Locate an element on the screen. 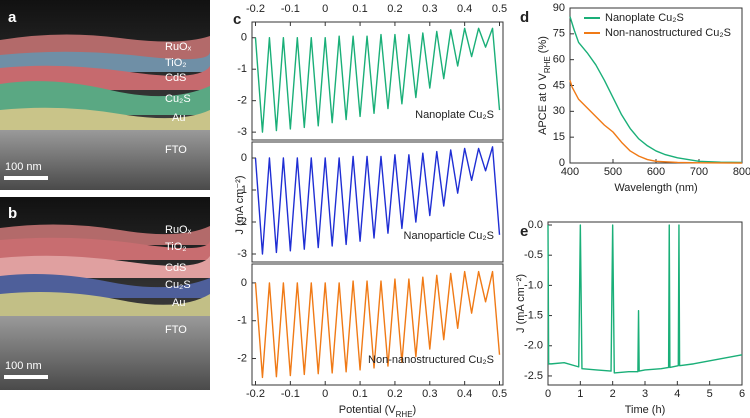 The height and width of the screenshot is (418, 750). axis-label: Potential (VRHE) is located at coordinates (377, 411).